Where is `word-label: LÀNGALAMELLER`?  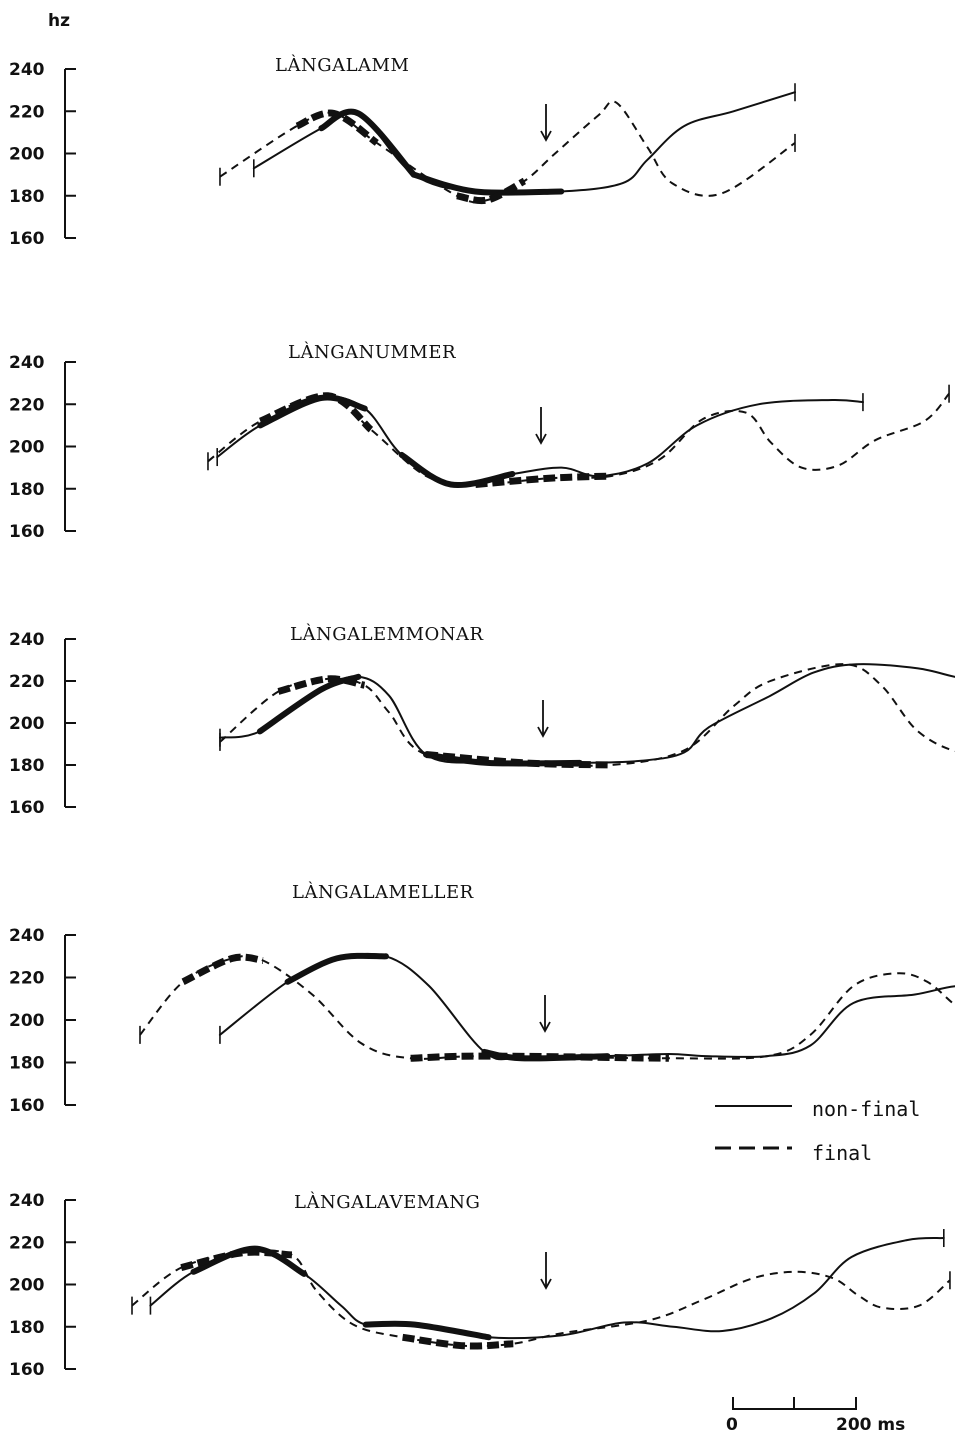
word-label: LÀNGALAMELLER is located at coordinates (383, 891).